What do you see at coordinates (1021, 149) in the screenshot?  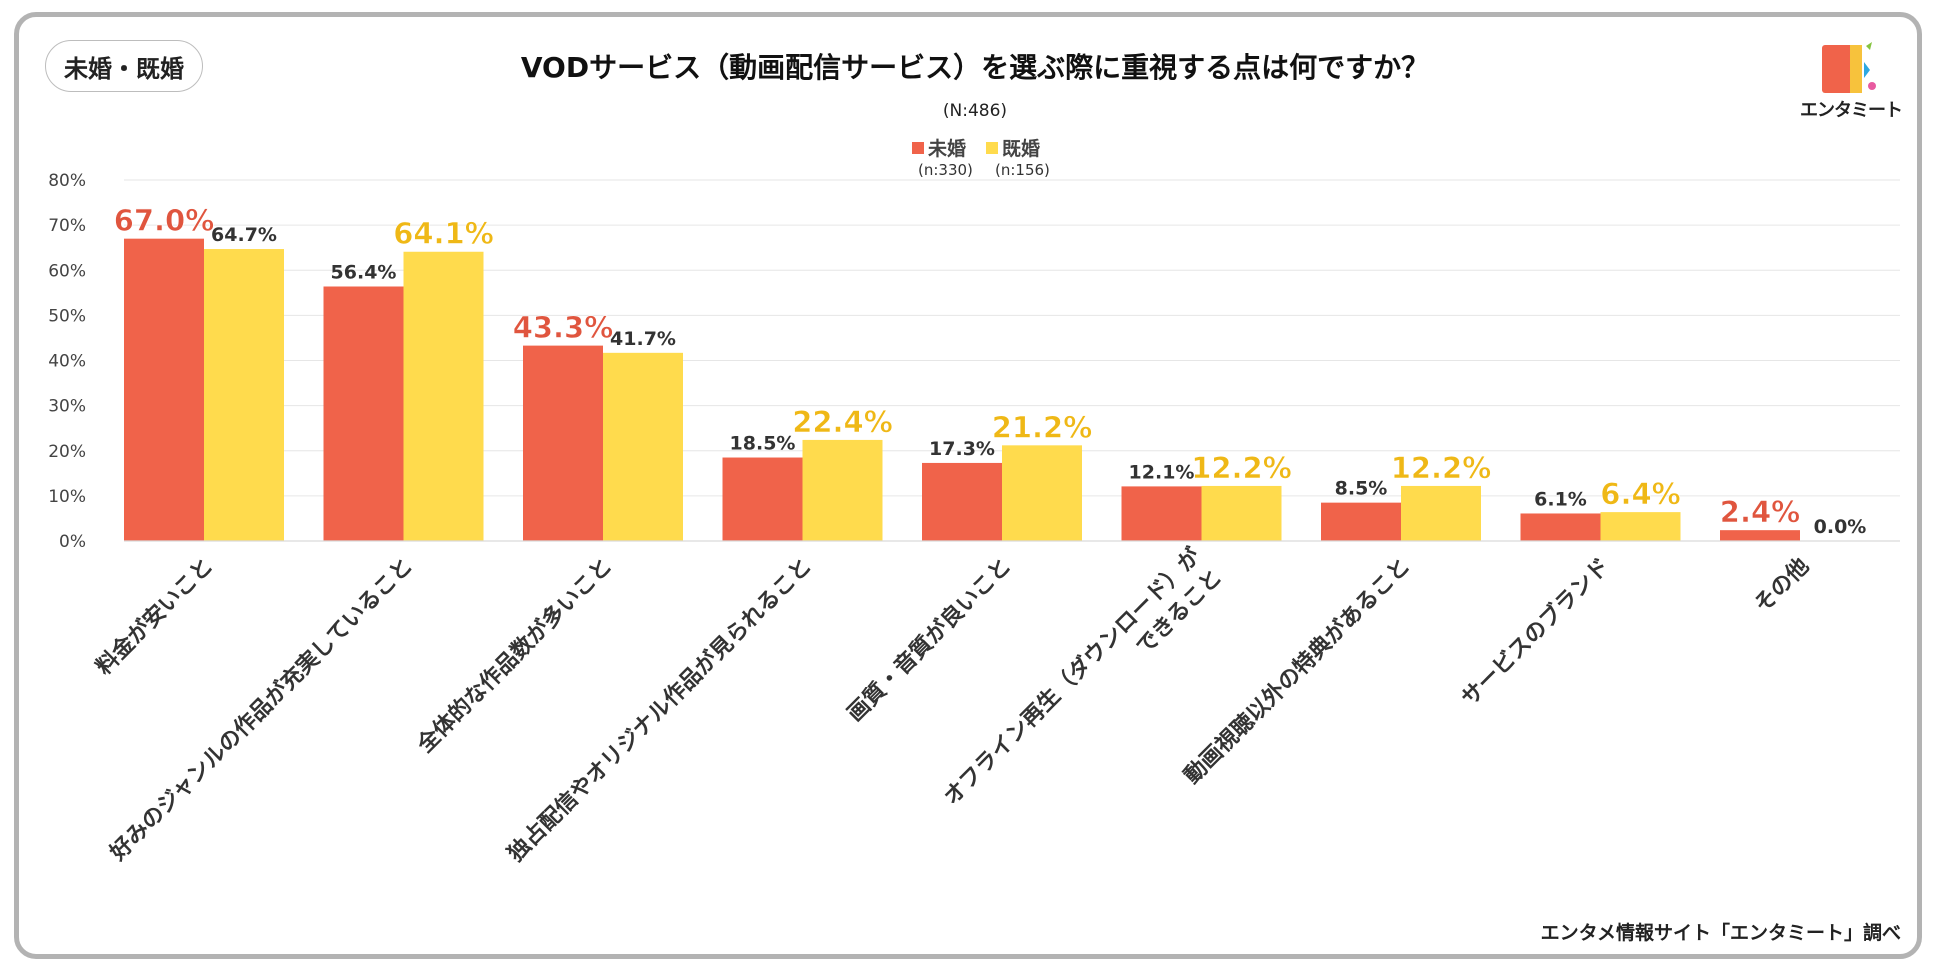 I see `legend-label-married: 既婚` at bounding box center [1021, 149].